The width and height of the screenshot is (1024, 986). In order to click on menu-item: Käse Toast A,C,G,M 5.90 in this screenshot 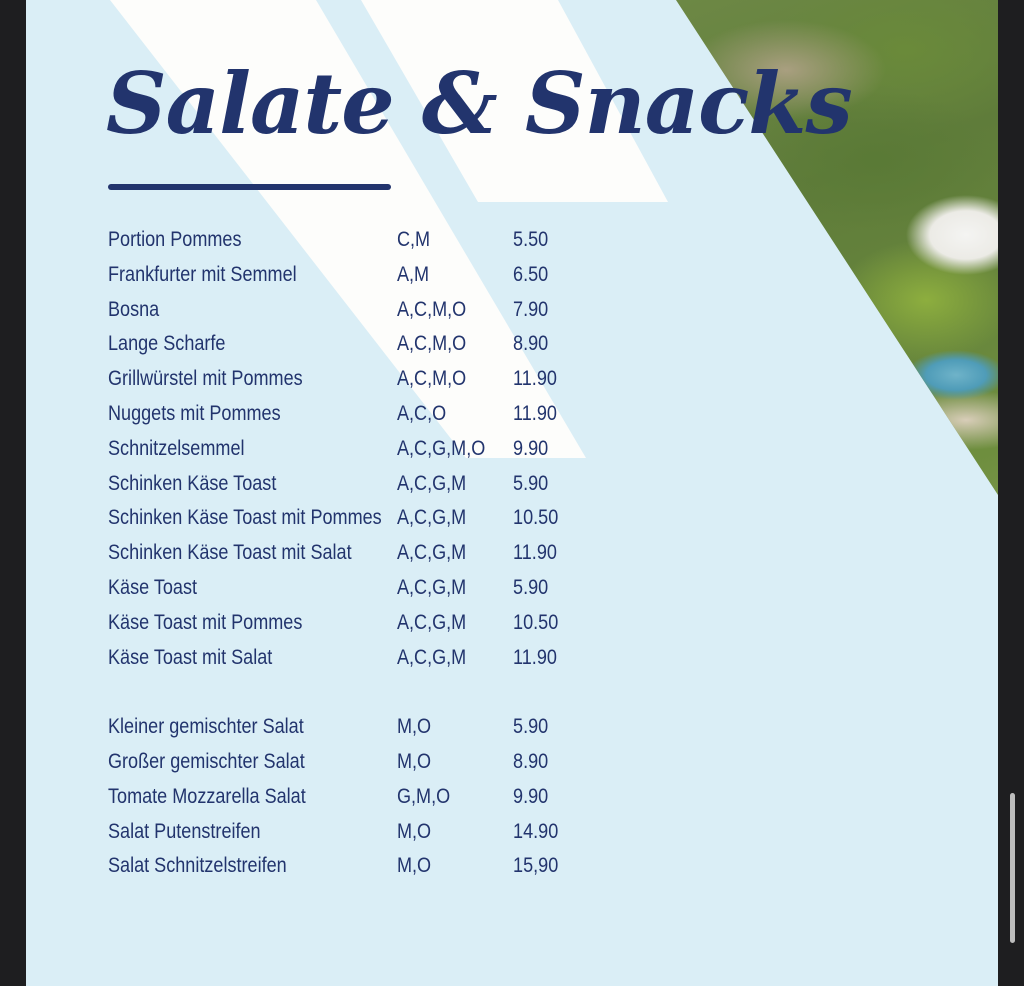, I will do `click(328, 589)`.